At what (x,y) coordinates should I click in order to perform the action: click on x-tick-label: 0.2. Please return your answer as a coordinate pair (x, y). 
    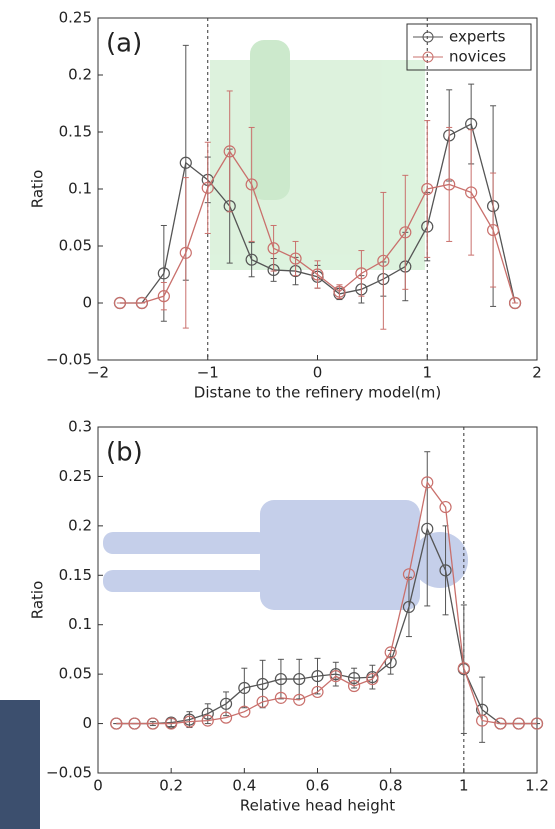
    Looking at the image, I should click on (171, 786).